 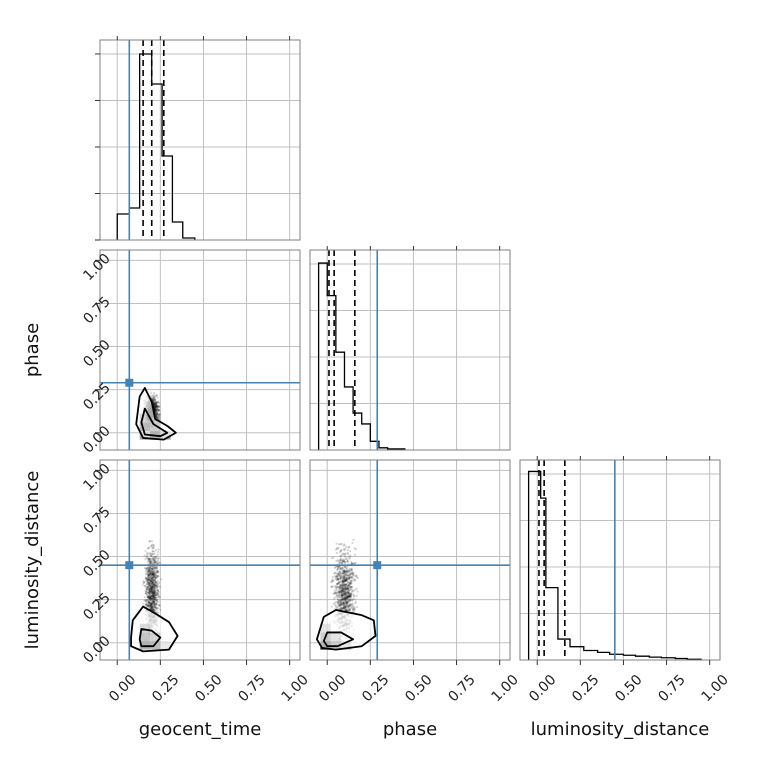 I want to click on panel-content, so click(x=410, y=350).